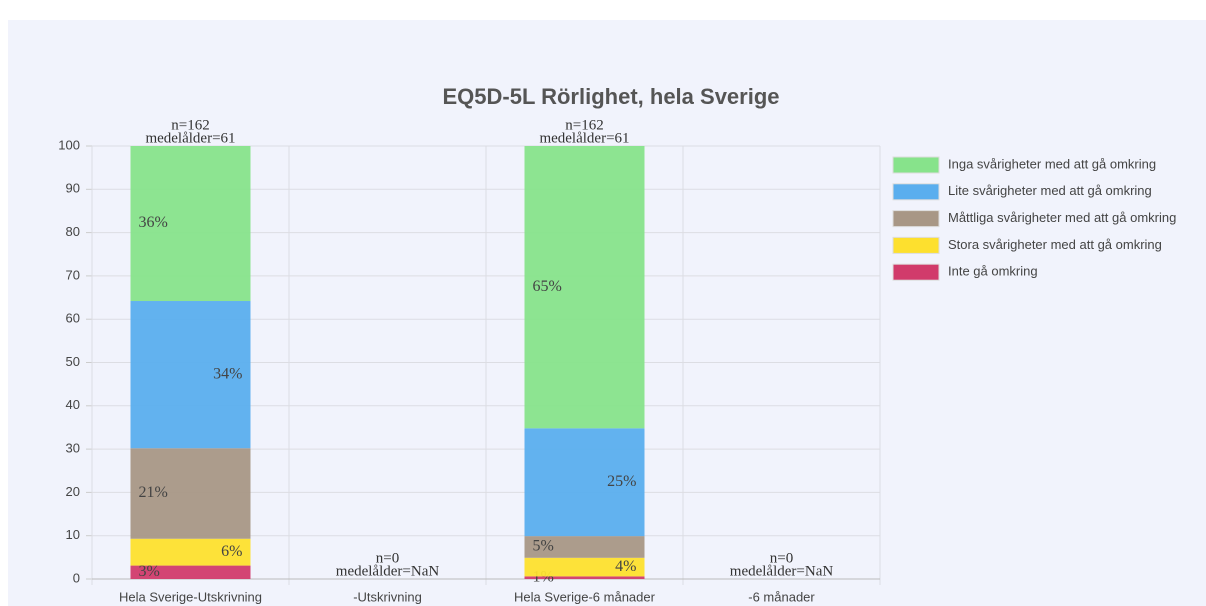 The height and width of the screenshot is (606, 1206). What do you see at coordinates (149, 571) in the screenshot?
I see `data-label: 3%` at bounding box center [149, 571].